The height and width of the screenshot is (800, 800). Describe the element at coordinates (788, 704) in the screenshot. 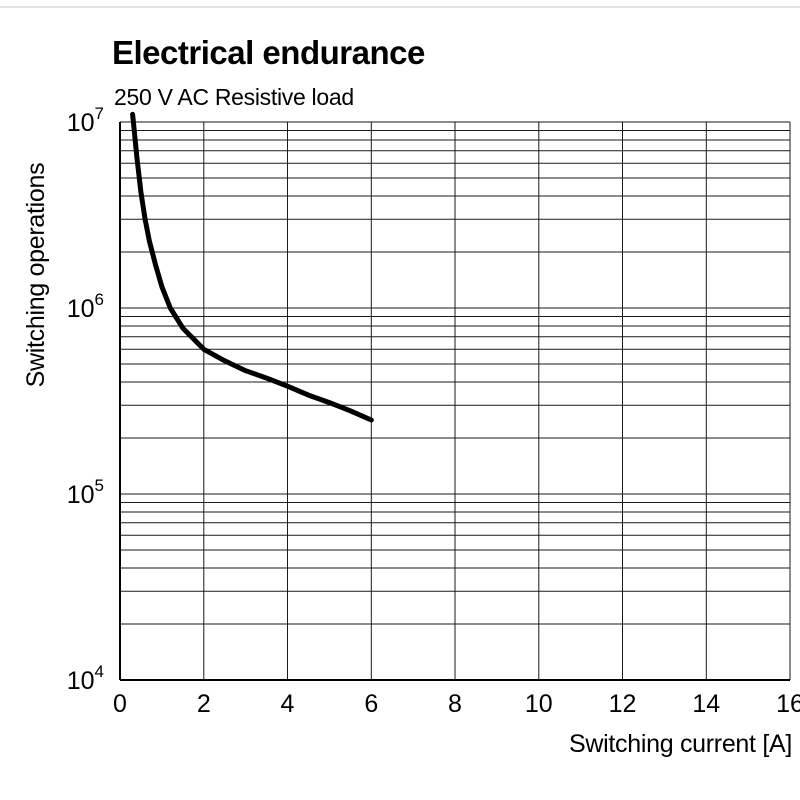

I see `svg-text: 16` at that location.